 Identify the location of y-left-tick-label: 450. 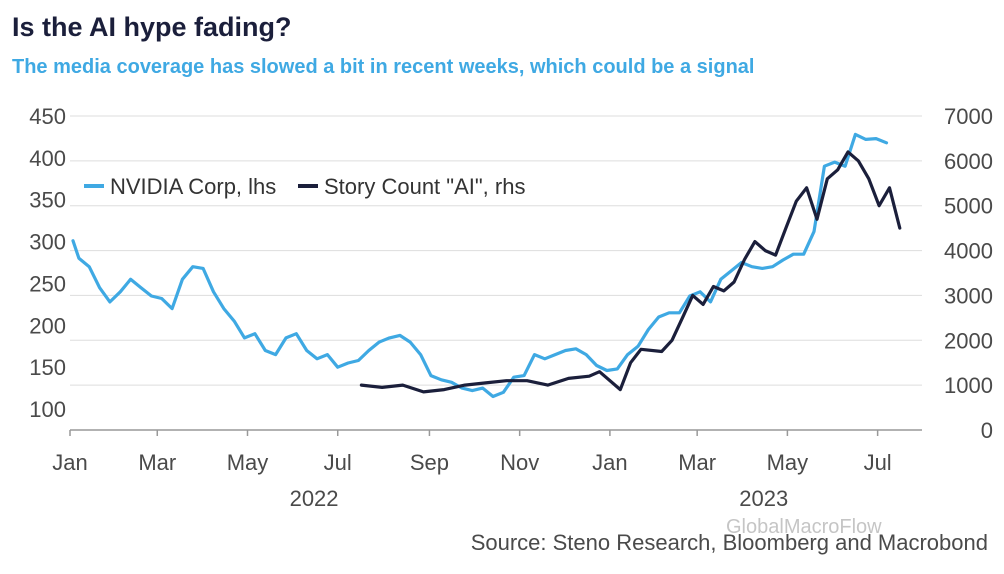
(47, 116).